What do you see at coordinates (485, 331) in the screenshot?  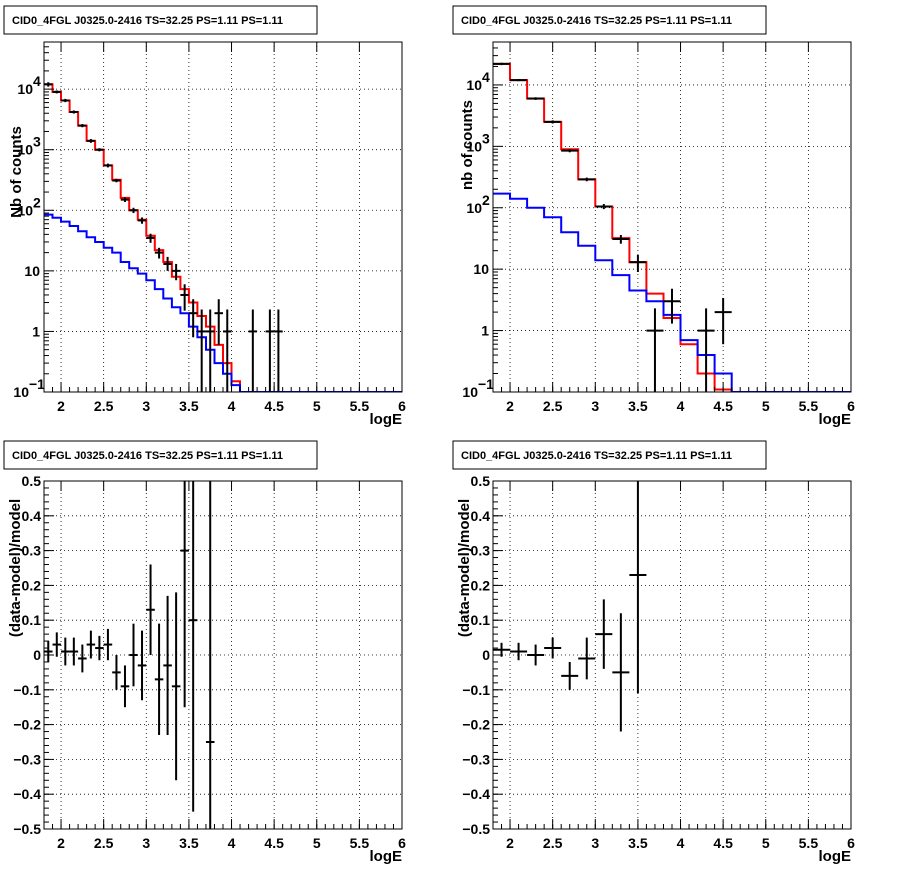 I see `y-tick-label: 1` at bounding box center [485, 331].